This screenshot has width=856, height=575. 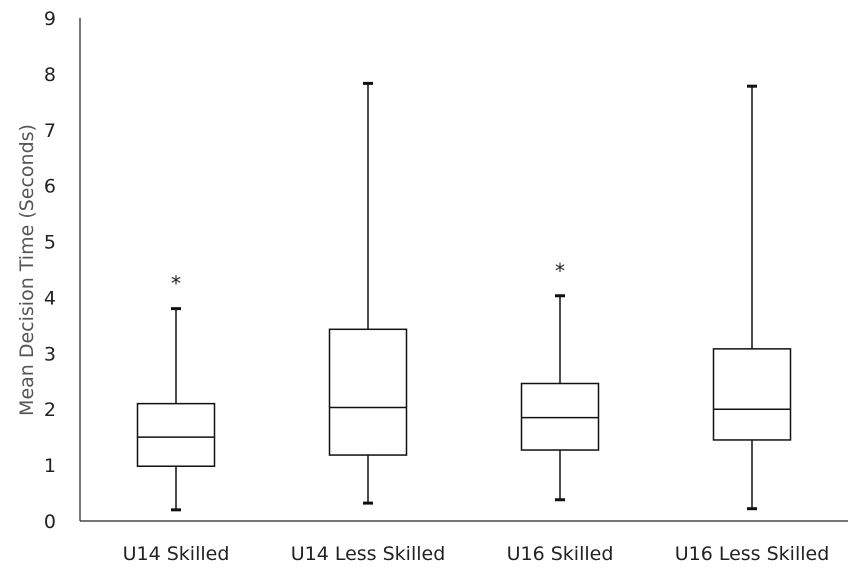 I want to click on y-tick-label: 2, so click(x=50, y=410).